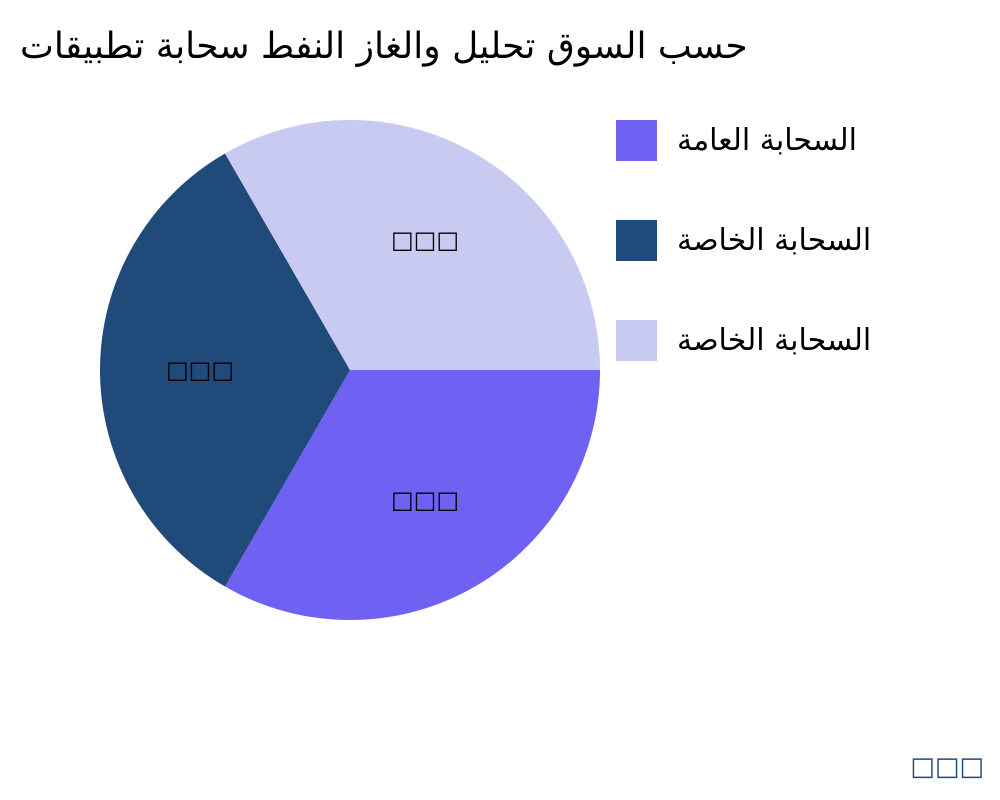 The width and height of the screenshot is (1000, 800). I want to click on legend-item: السحابة العامة, so click(736, 140).